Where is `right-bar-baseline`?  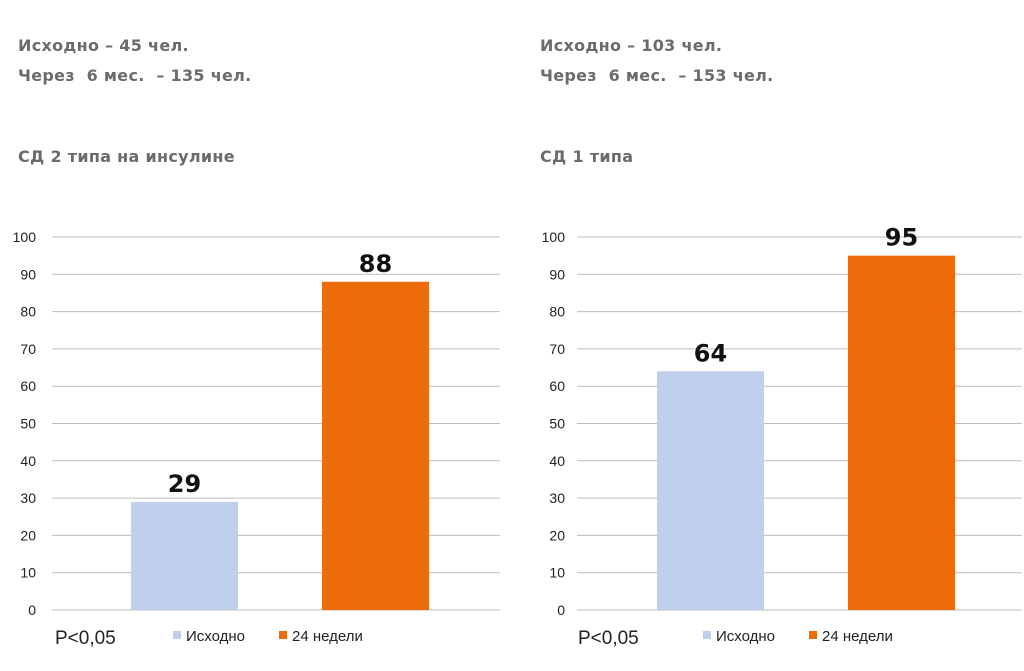 right-bar-baseline is located at coordinates (710, 490).